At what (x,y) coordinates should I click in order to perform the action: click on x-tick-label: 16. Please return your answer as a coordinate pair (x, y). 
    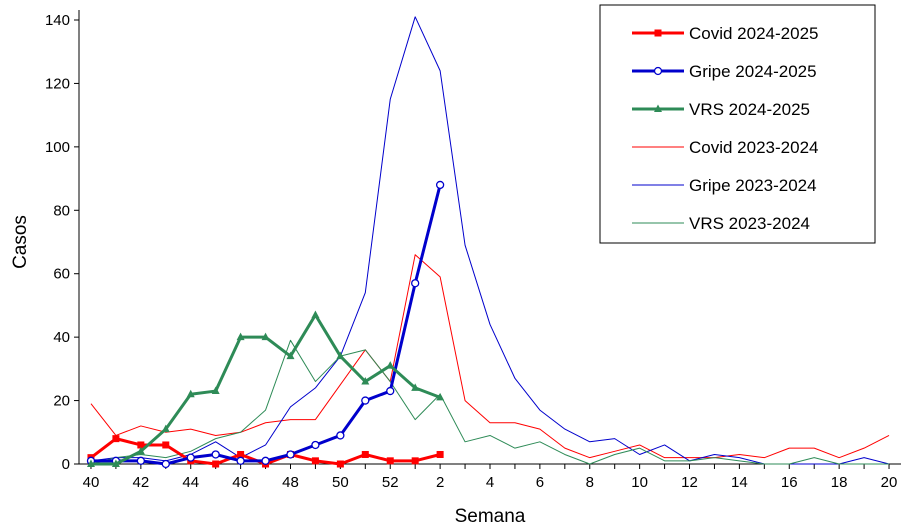
    Looking at the image, I should click on (789, 482).